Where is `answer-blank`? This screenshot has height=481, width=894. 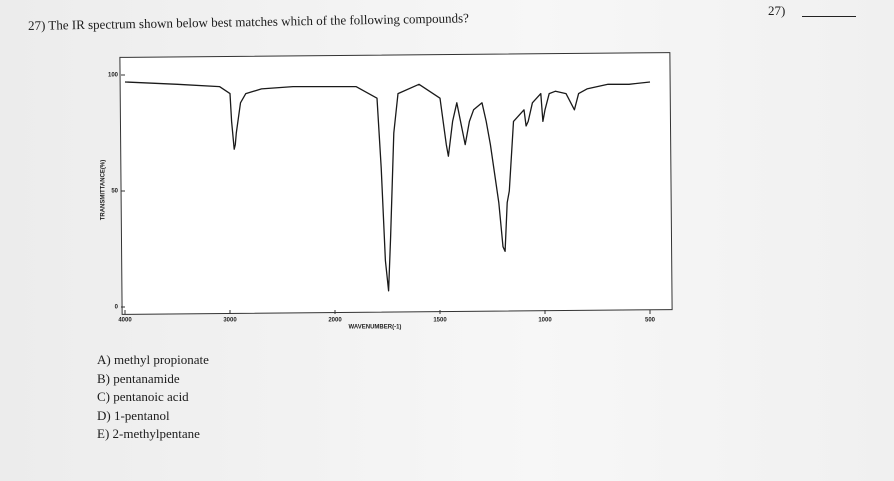 answer-blank is located at coordinates (829, 16).